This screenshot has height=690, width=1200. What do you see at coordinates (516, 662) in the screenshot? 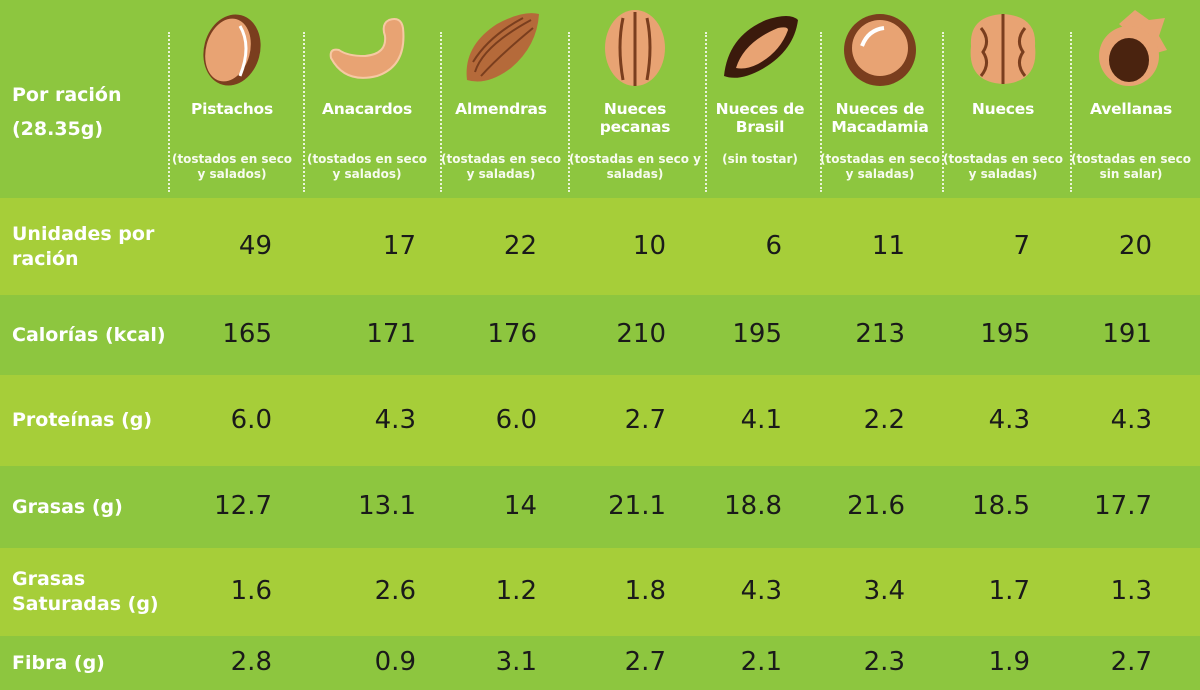
I see `table-cell: 3.1` at bounding box center [516, 662].